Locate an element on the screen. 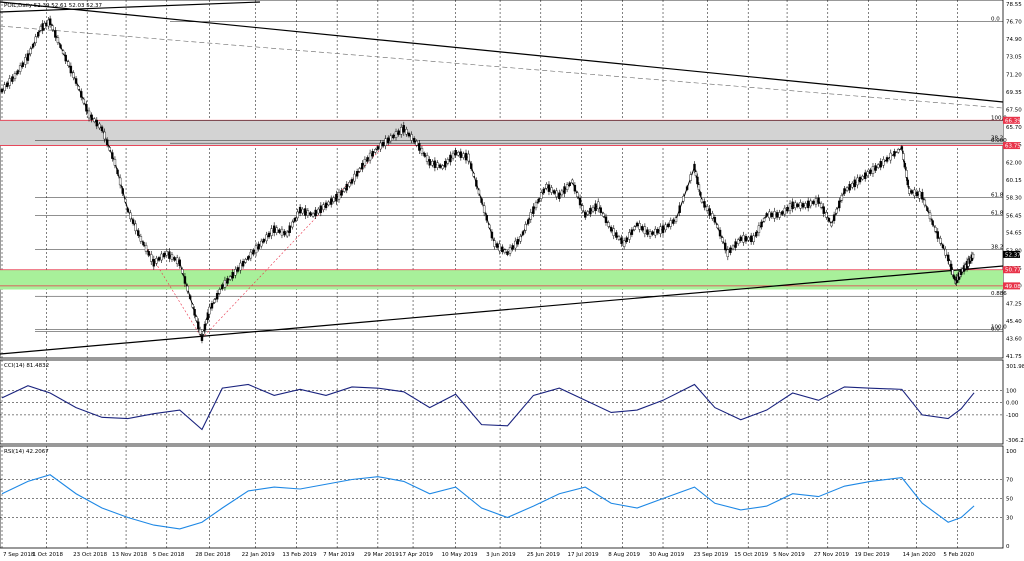  price-tick-label: 73.05 is located at coordinates (1014, 58).